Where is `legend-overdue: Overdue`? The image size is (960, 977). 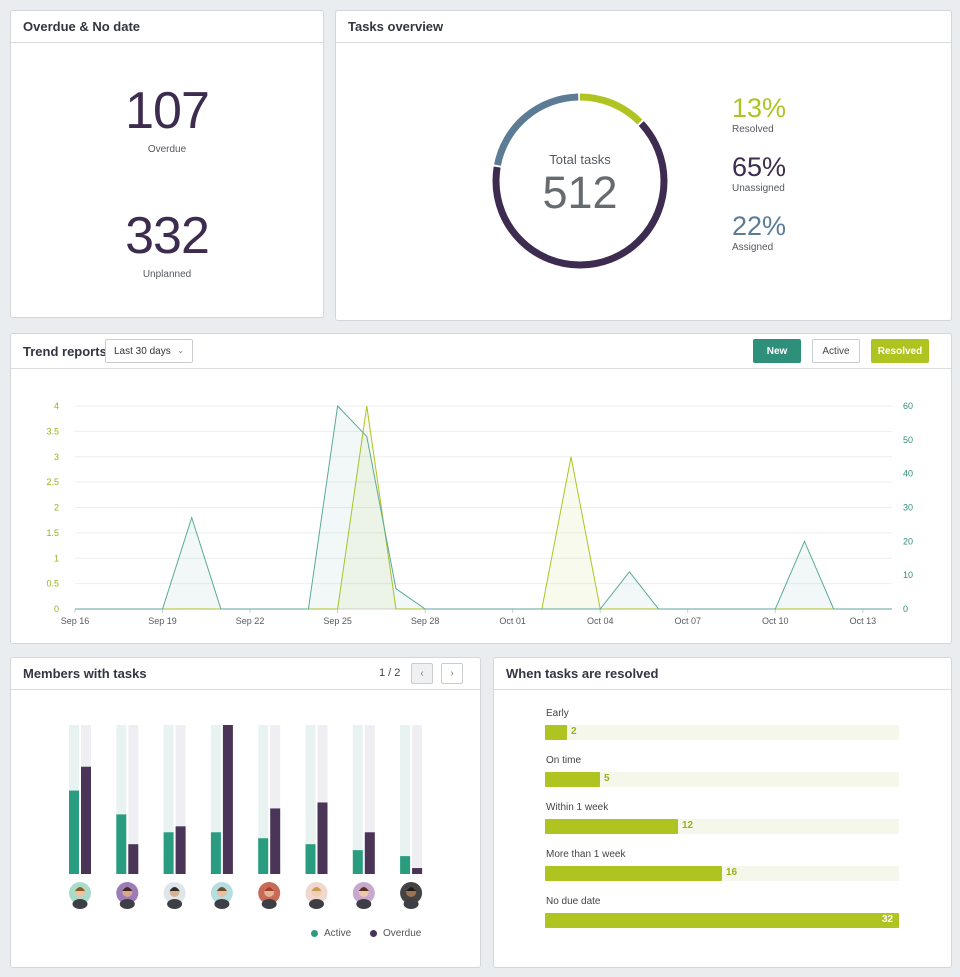 legend-overdue: Overdue is located at coordinates (395, 933).